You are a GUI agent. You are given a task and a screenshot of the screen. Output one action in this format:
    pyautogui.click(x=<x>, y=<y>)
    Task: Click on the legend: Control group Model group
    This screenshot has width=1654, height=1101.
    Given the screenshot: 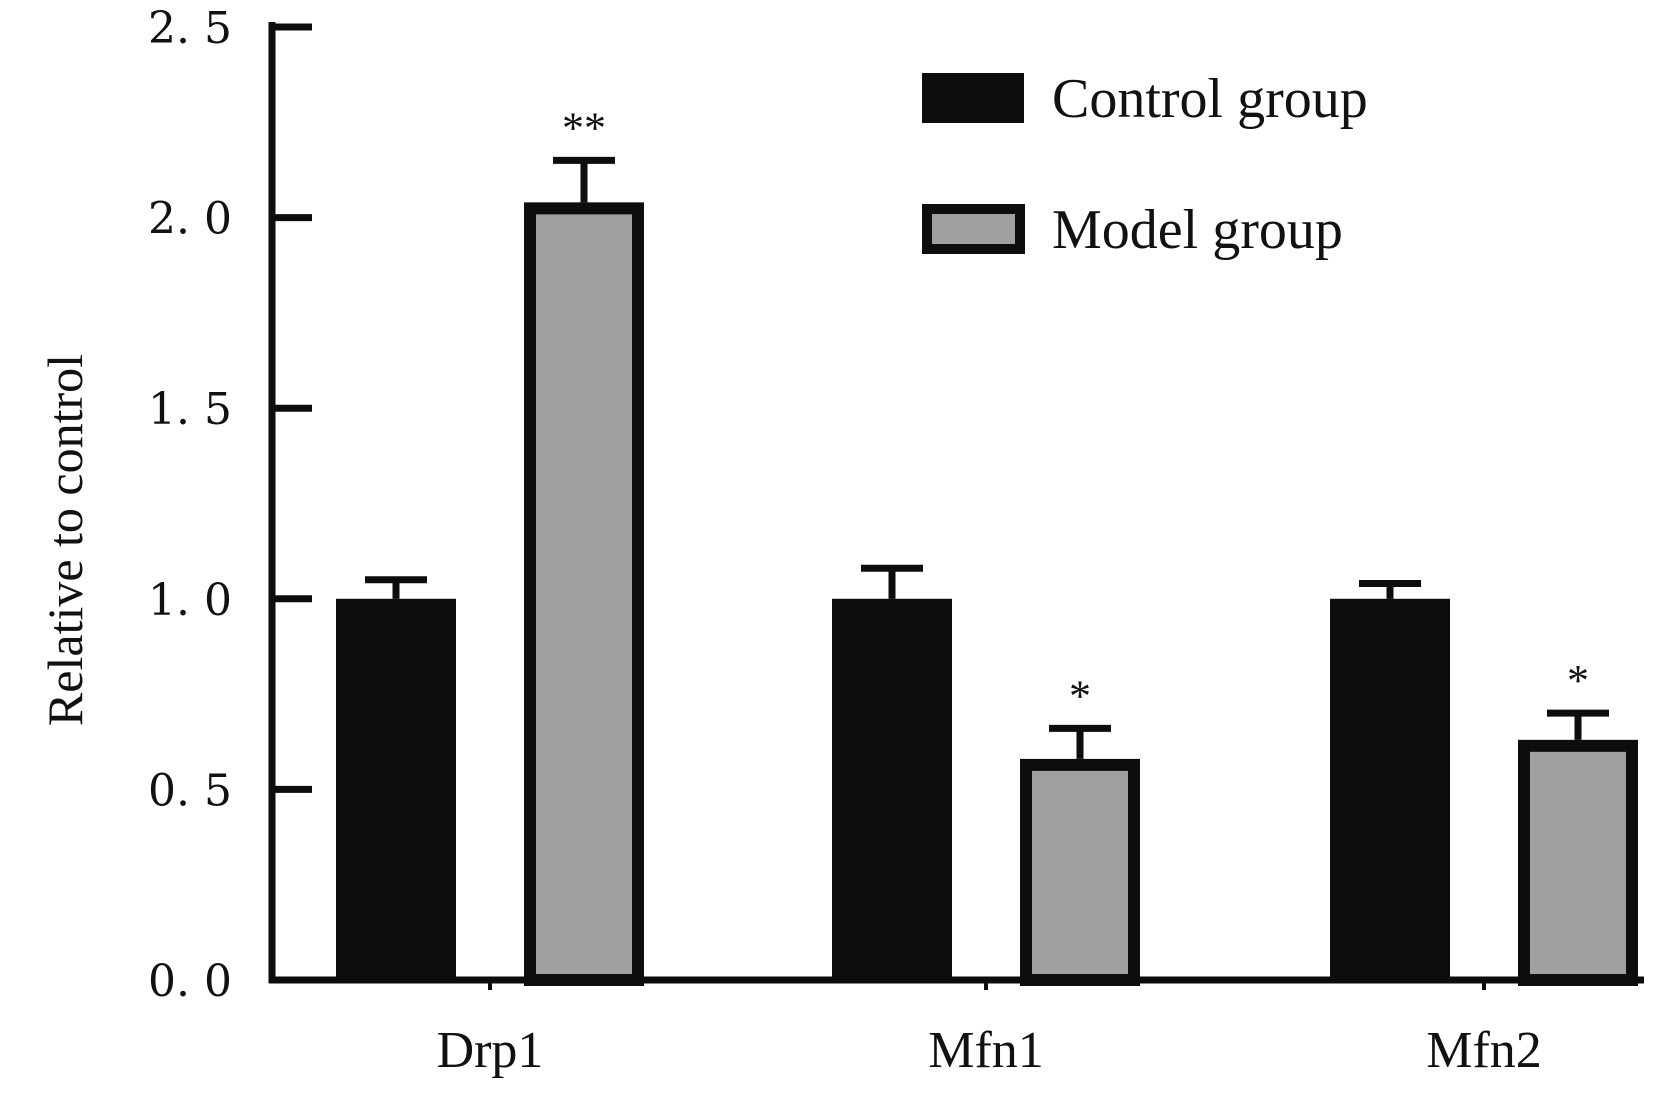 What is the action you would take?
    pyautogui.click(x=1145, y=164)
    